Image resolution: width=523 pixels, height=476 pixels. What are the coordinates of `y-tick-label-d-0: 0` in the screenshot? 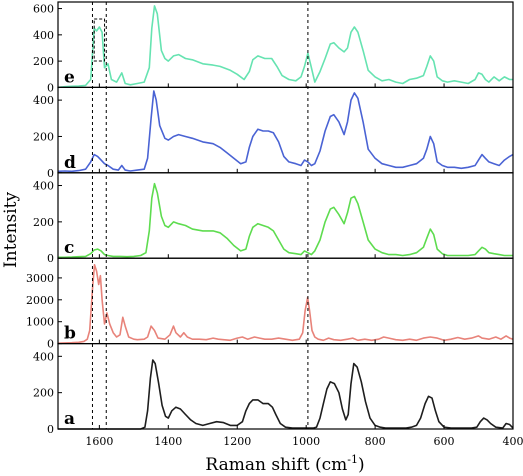 It's located at (50, 173).